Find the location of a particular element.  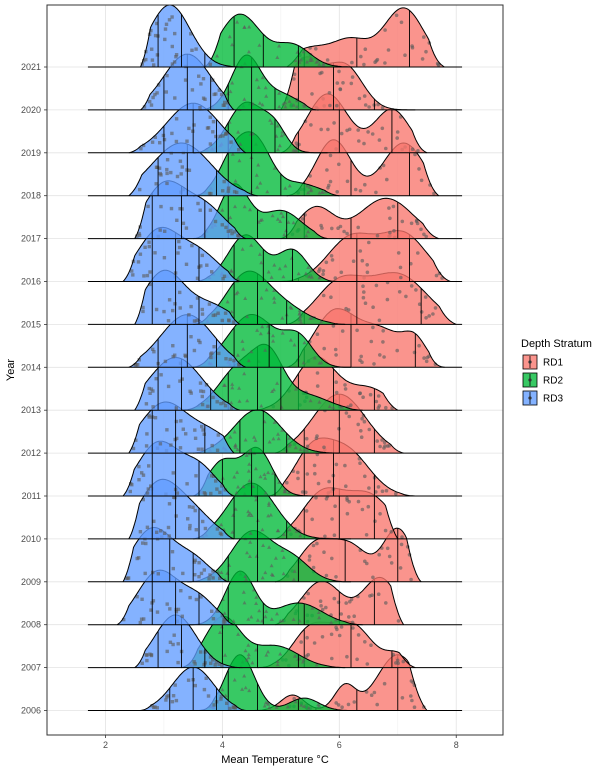

points-RD2-2011 is located at coordinates (245, 473).